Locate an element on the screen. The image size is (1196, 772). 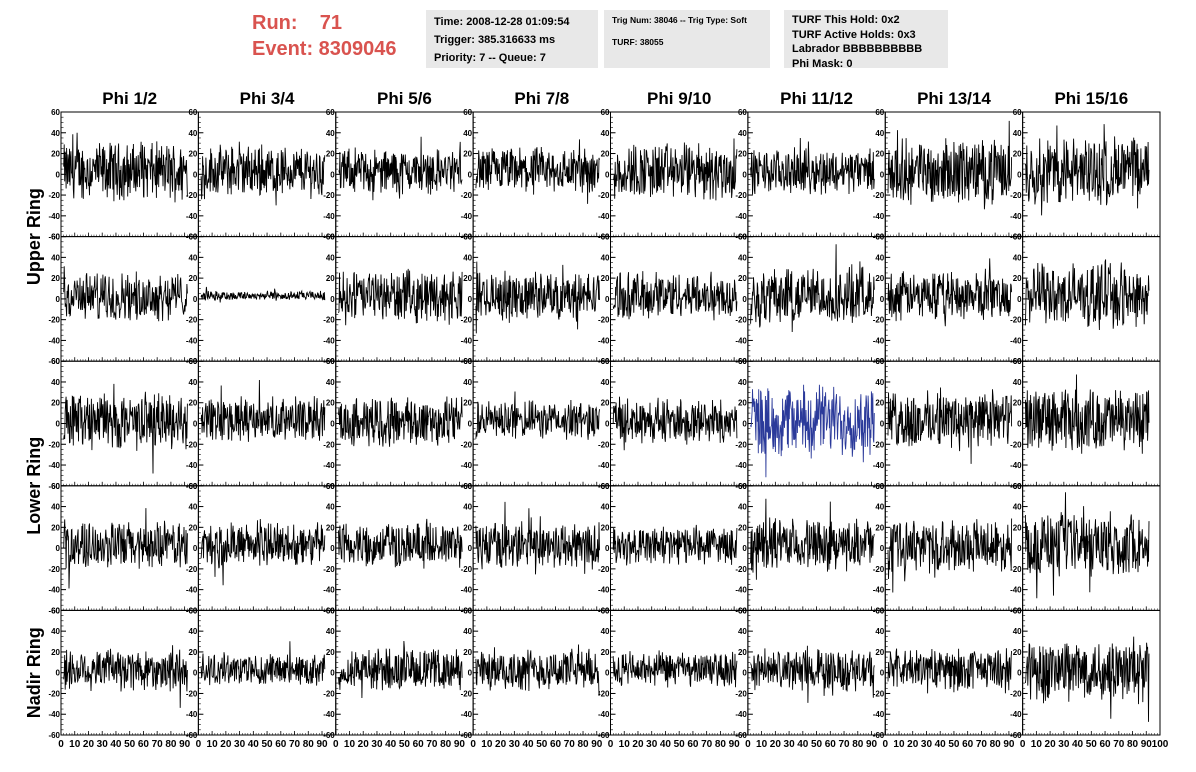
x-tick-label: 20 is located at coordinates (776, 744).